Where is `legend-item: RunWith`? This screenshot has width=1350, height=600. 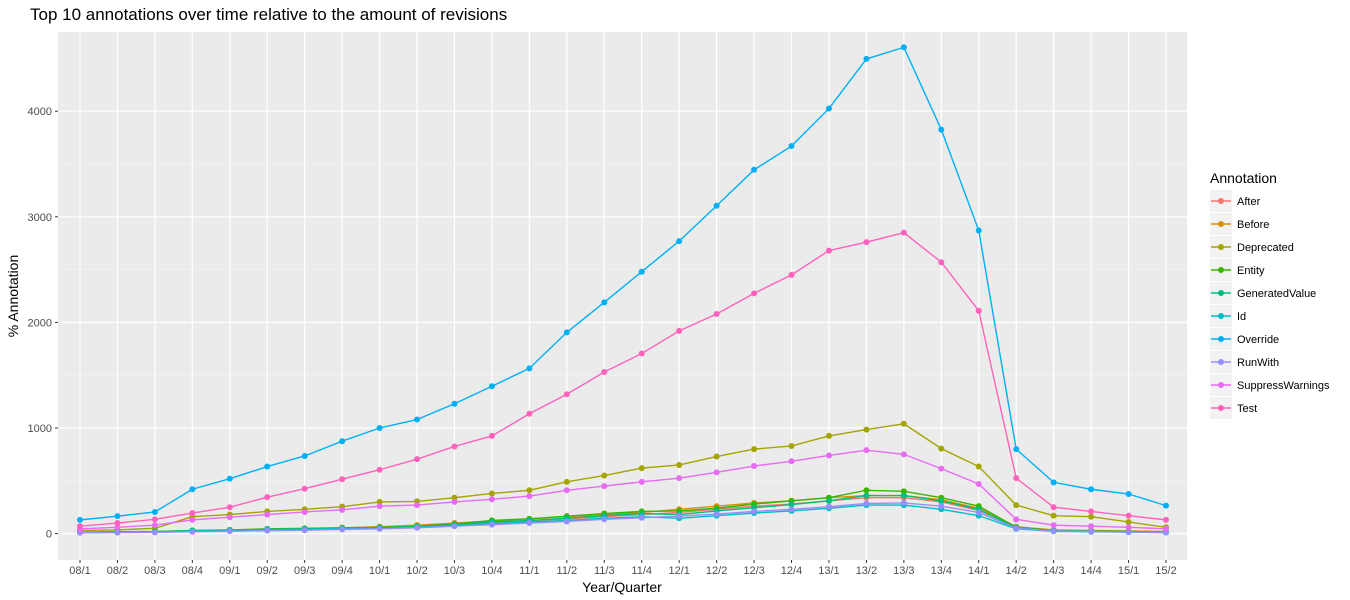 legend-item: RunWith is located at coordinates (1244, 362).